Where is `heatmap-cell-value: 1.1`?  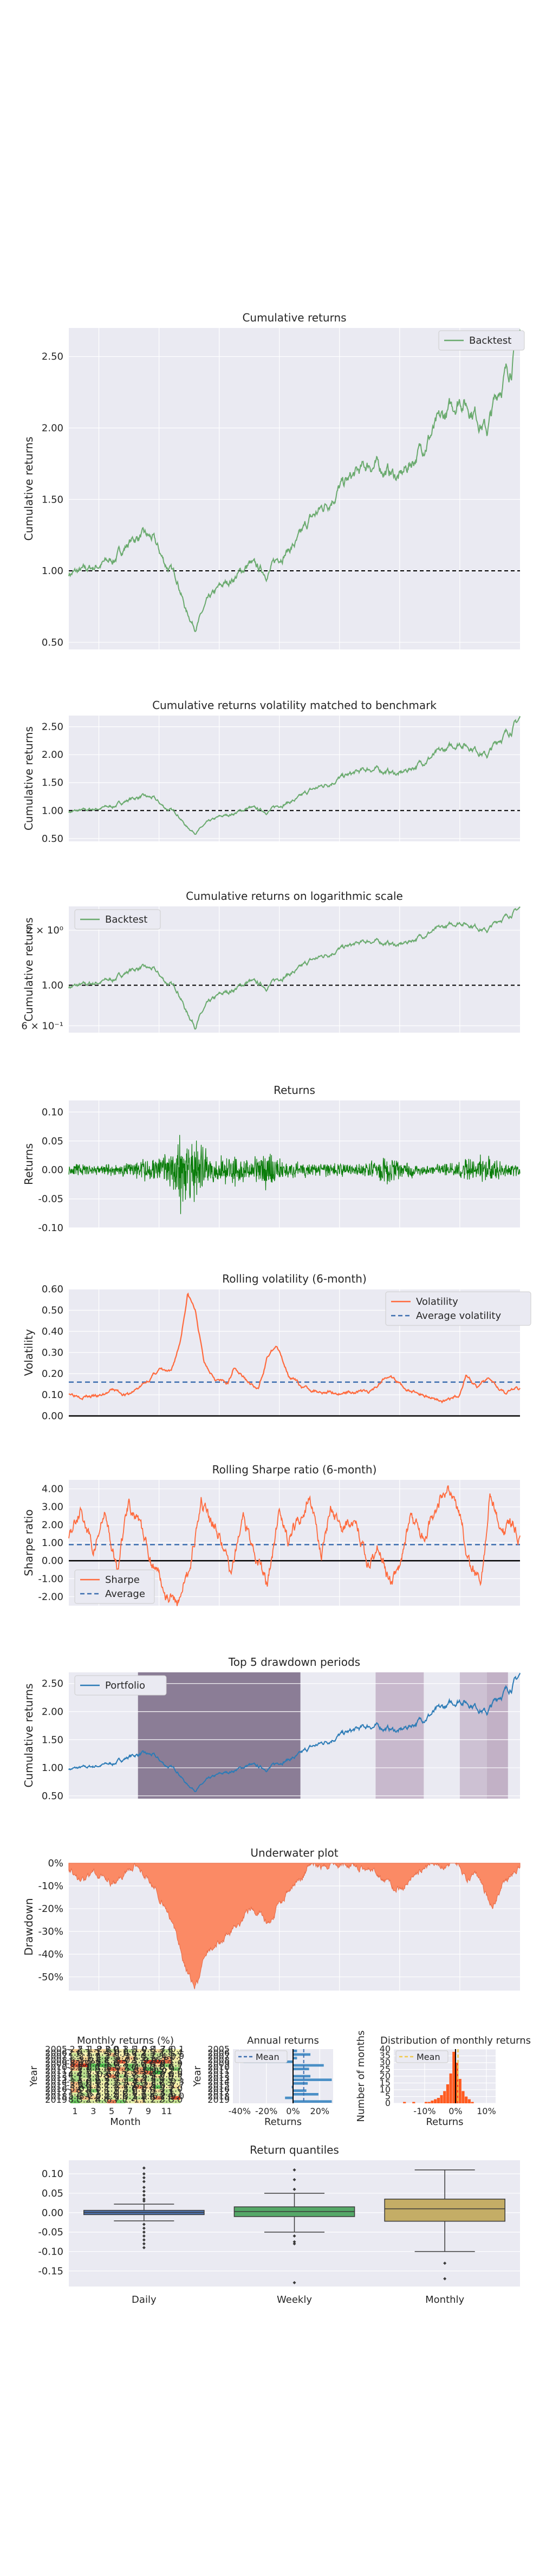 heatmap-cell-value: 1.1 is located at coordinates (93, 2056).